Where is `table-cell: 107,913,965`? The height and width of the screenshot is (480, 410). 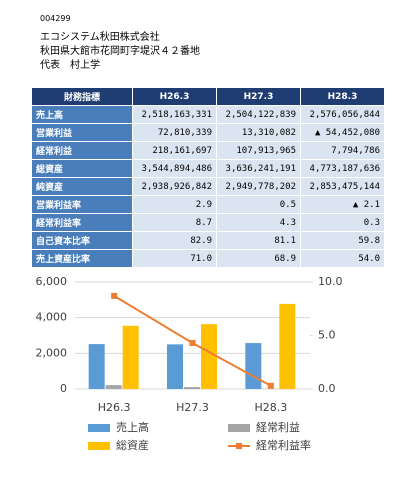
table-cell: 107,913,965 is located at coordinates (258, 150).